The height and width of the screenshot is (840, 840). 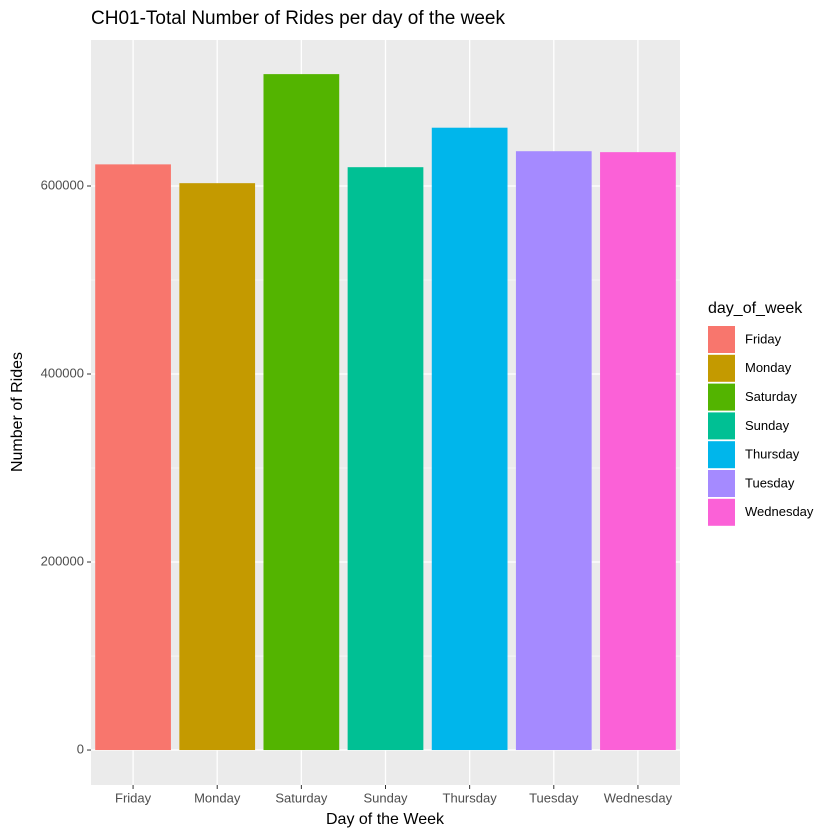 What do you see at coordinates (771, 396) in the screenshot?
I see `legend-label: Saturday` at bounding box center [771, 396].